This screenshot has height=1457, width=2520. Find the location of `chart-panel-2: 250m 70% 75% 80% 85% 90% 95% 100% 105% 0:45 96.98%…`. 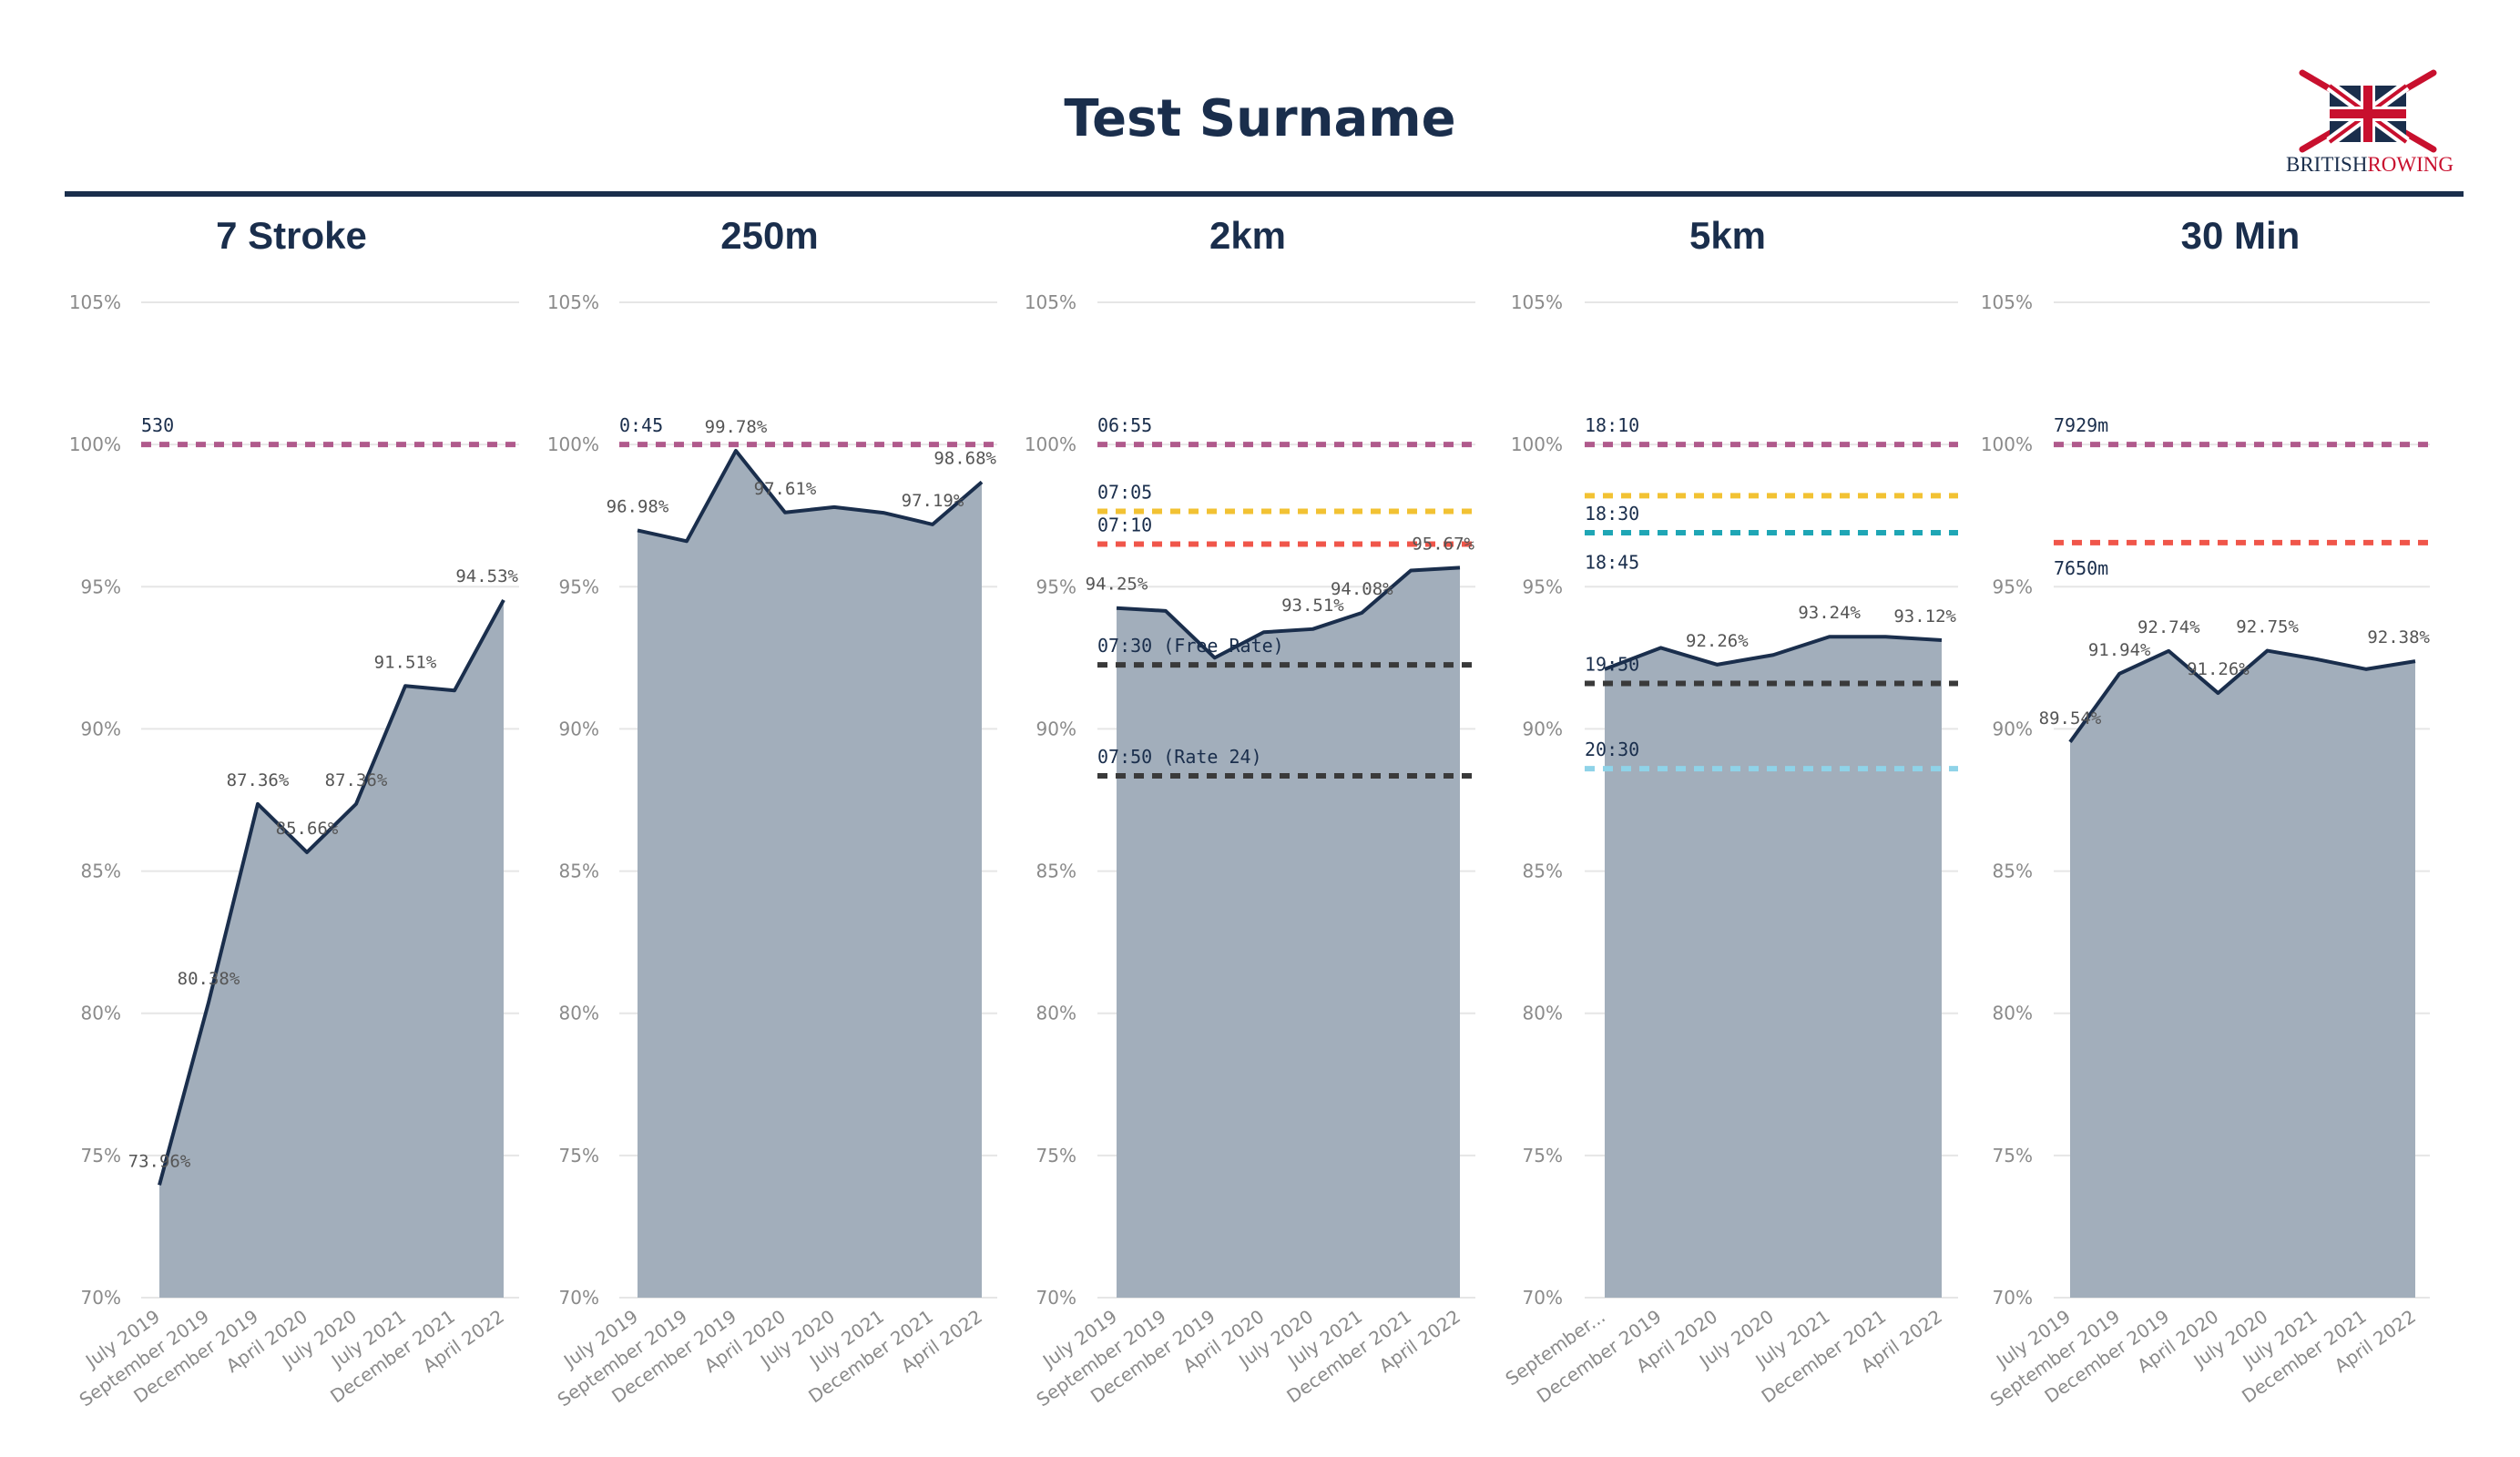

chart-panel-2: 250m 70% 75% 80% 85% 90% 95% 100% 105% 0:45 96.98%… is located at coordinates (772, 813).